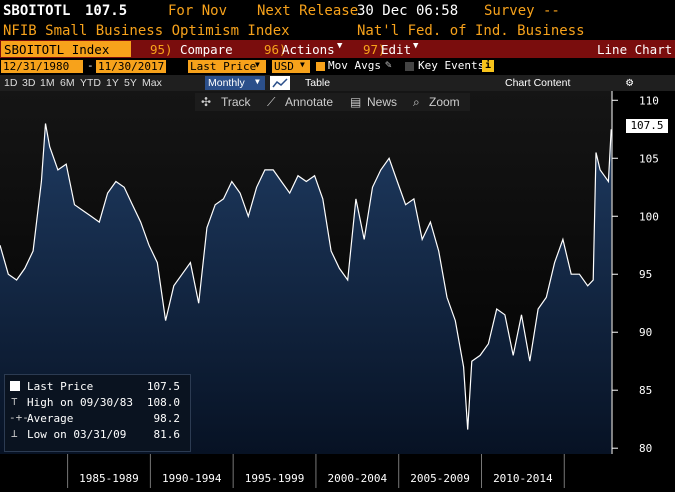 The image size is (675, 492). What do you see at coordinates (236, 102) in the screenshot?
I see `track-button: Track` at bounding box center [236, 102].